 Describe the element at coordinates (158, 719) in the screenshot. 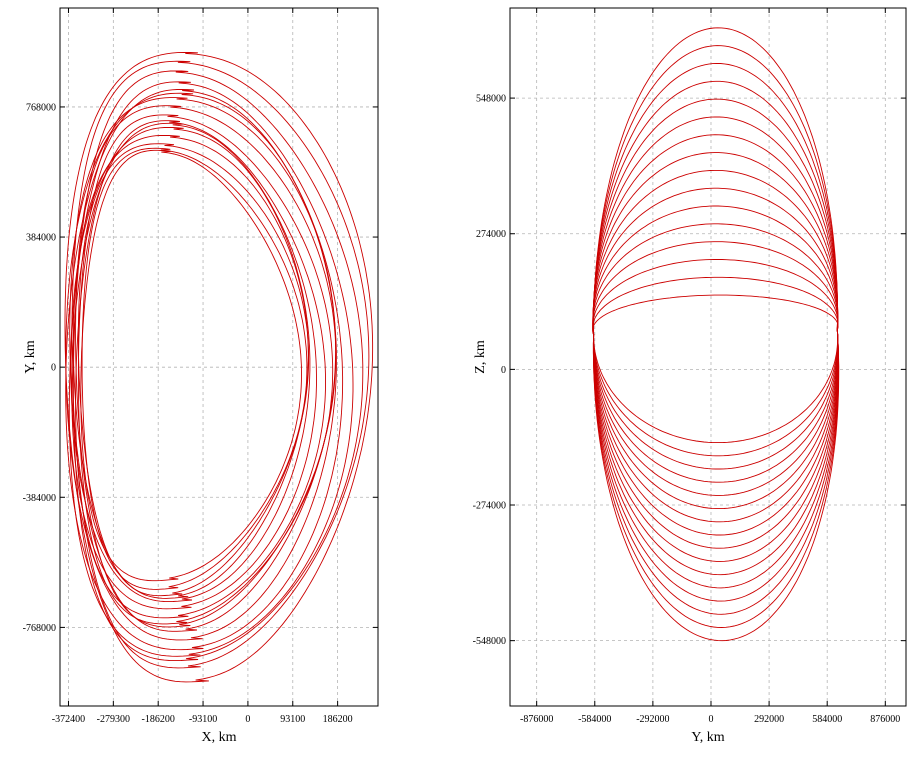

I see `x-tick-label: -186200` at that location.